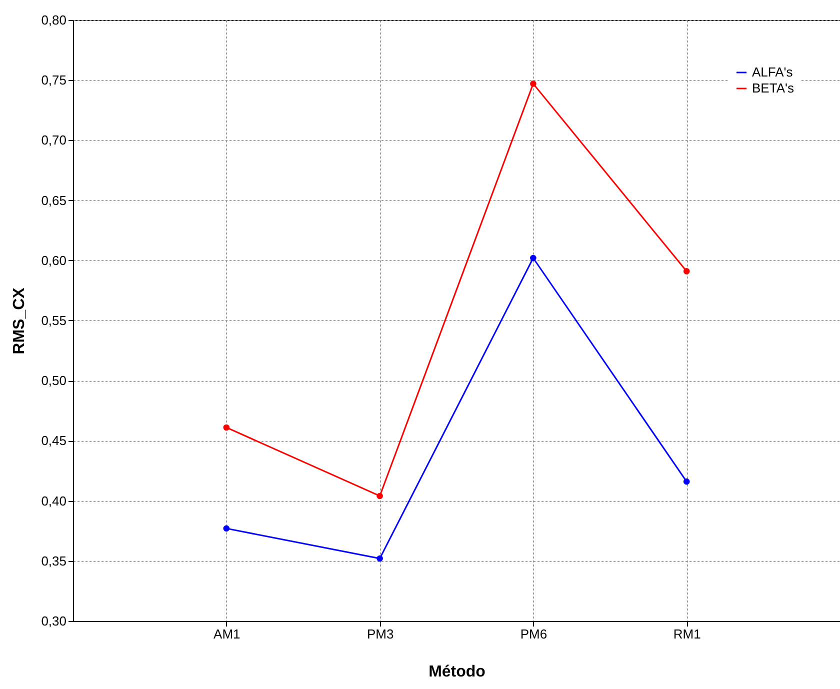 The height and width of the screenshot is (689, 840). What do you see at coordinates (773, 88) in the screenshot?
I see `legend-label: BETA's` at bounding box center [773, 88].